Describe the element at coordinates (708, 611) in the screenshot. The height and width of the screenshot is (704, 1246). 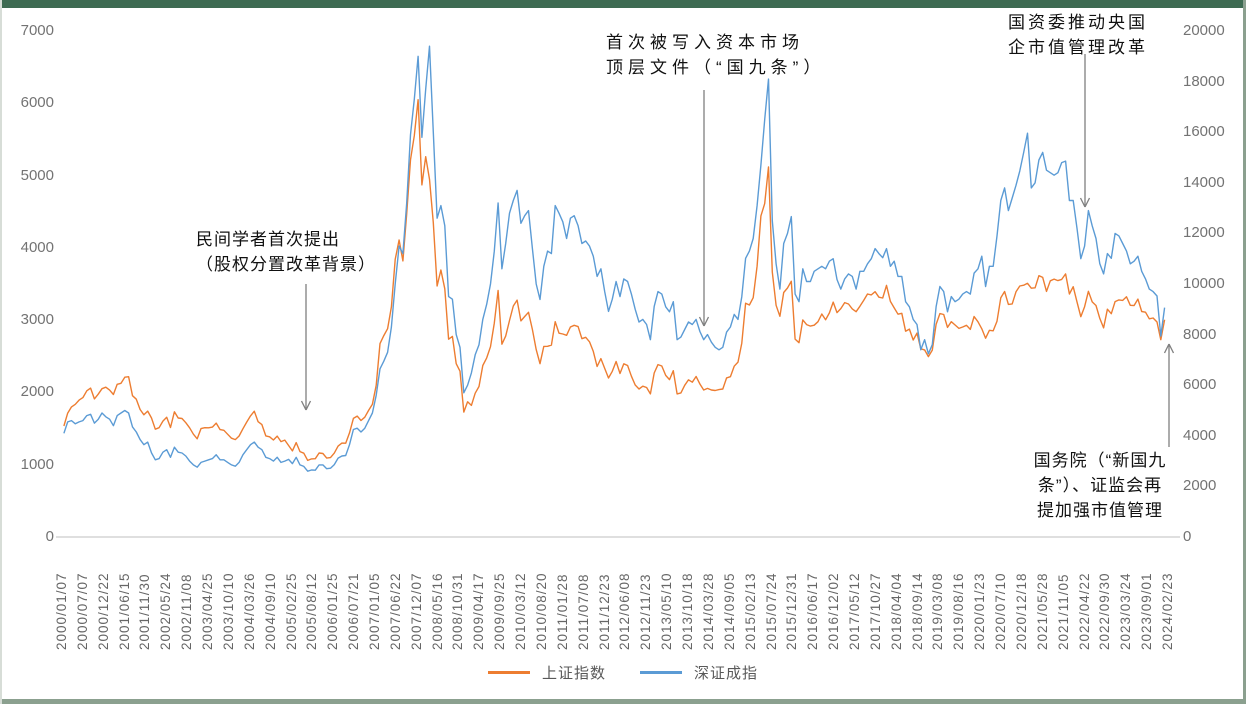
I see `x-axis-date-label: 2014/03/28` at that location.